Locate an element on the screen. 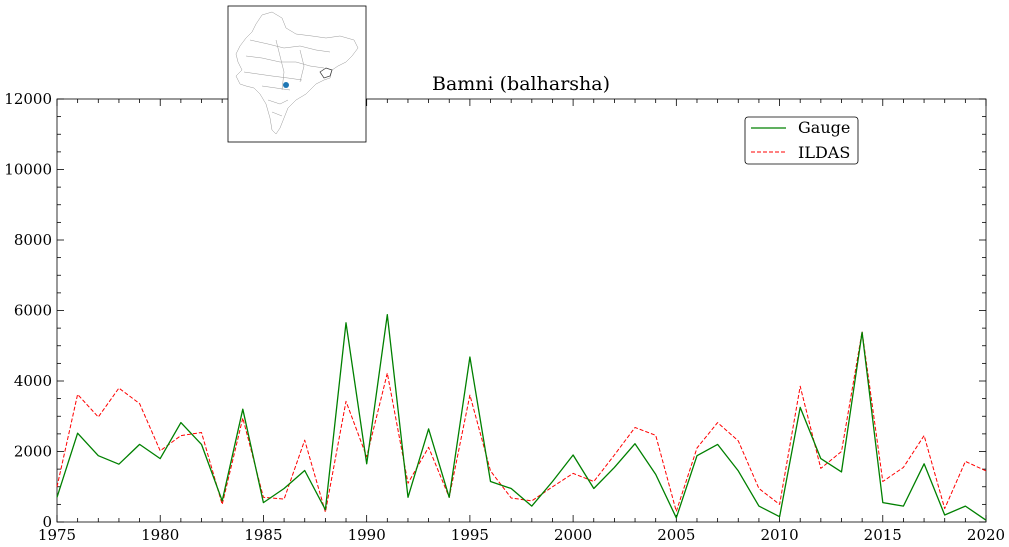 Image resolution: width=1009 pixels, height=547 pixels. x-tick-label: 2015 is located at coordinates (883, 535).